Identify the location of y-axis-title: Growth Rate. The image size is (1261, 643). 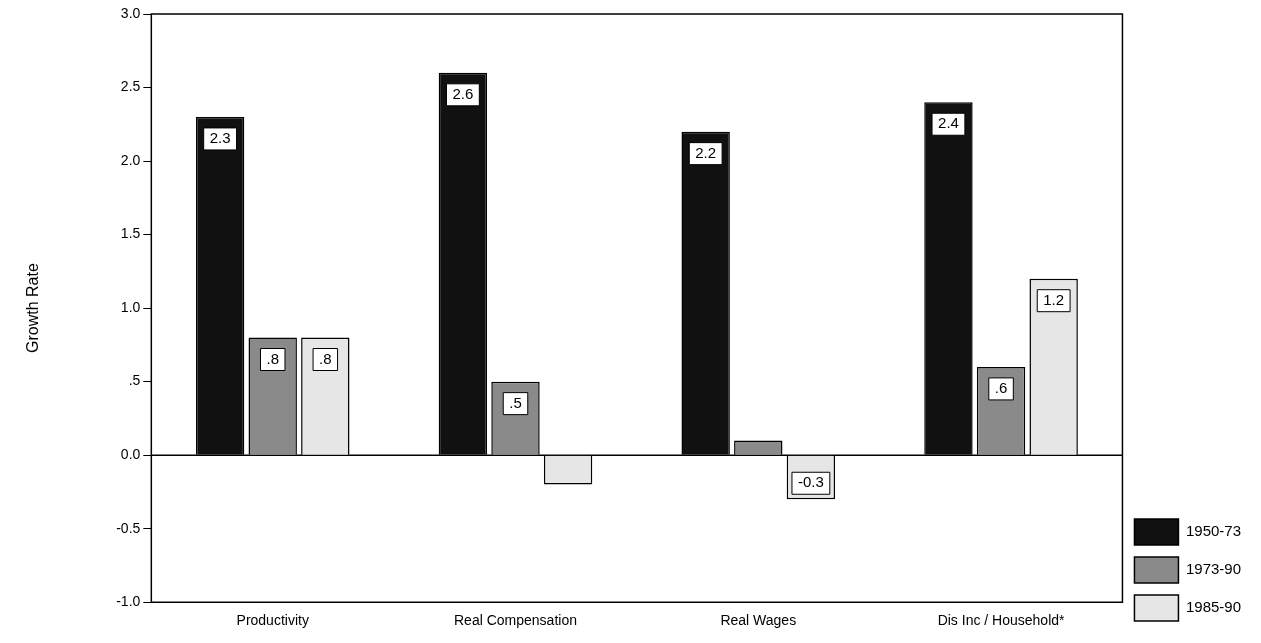
(33, 308).